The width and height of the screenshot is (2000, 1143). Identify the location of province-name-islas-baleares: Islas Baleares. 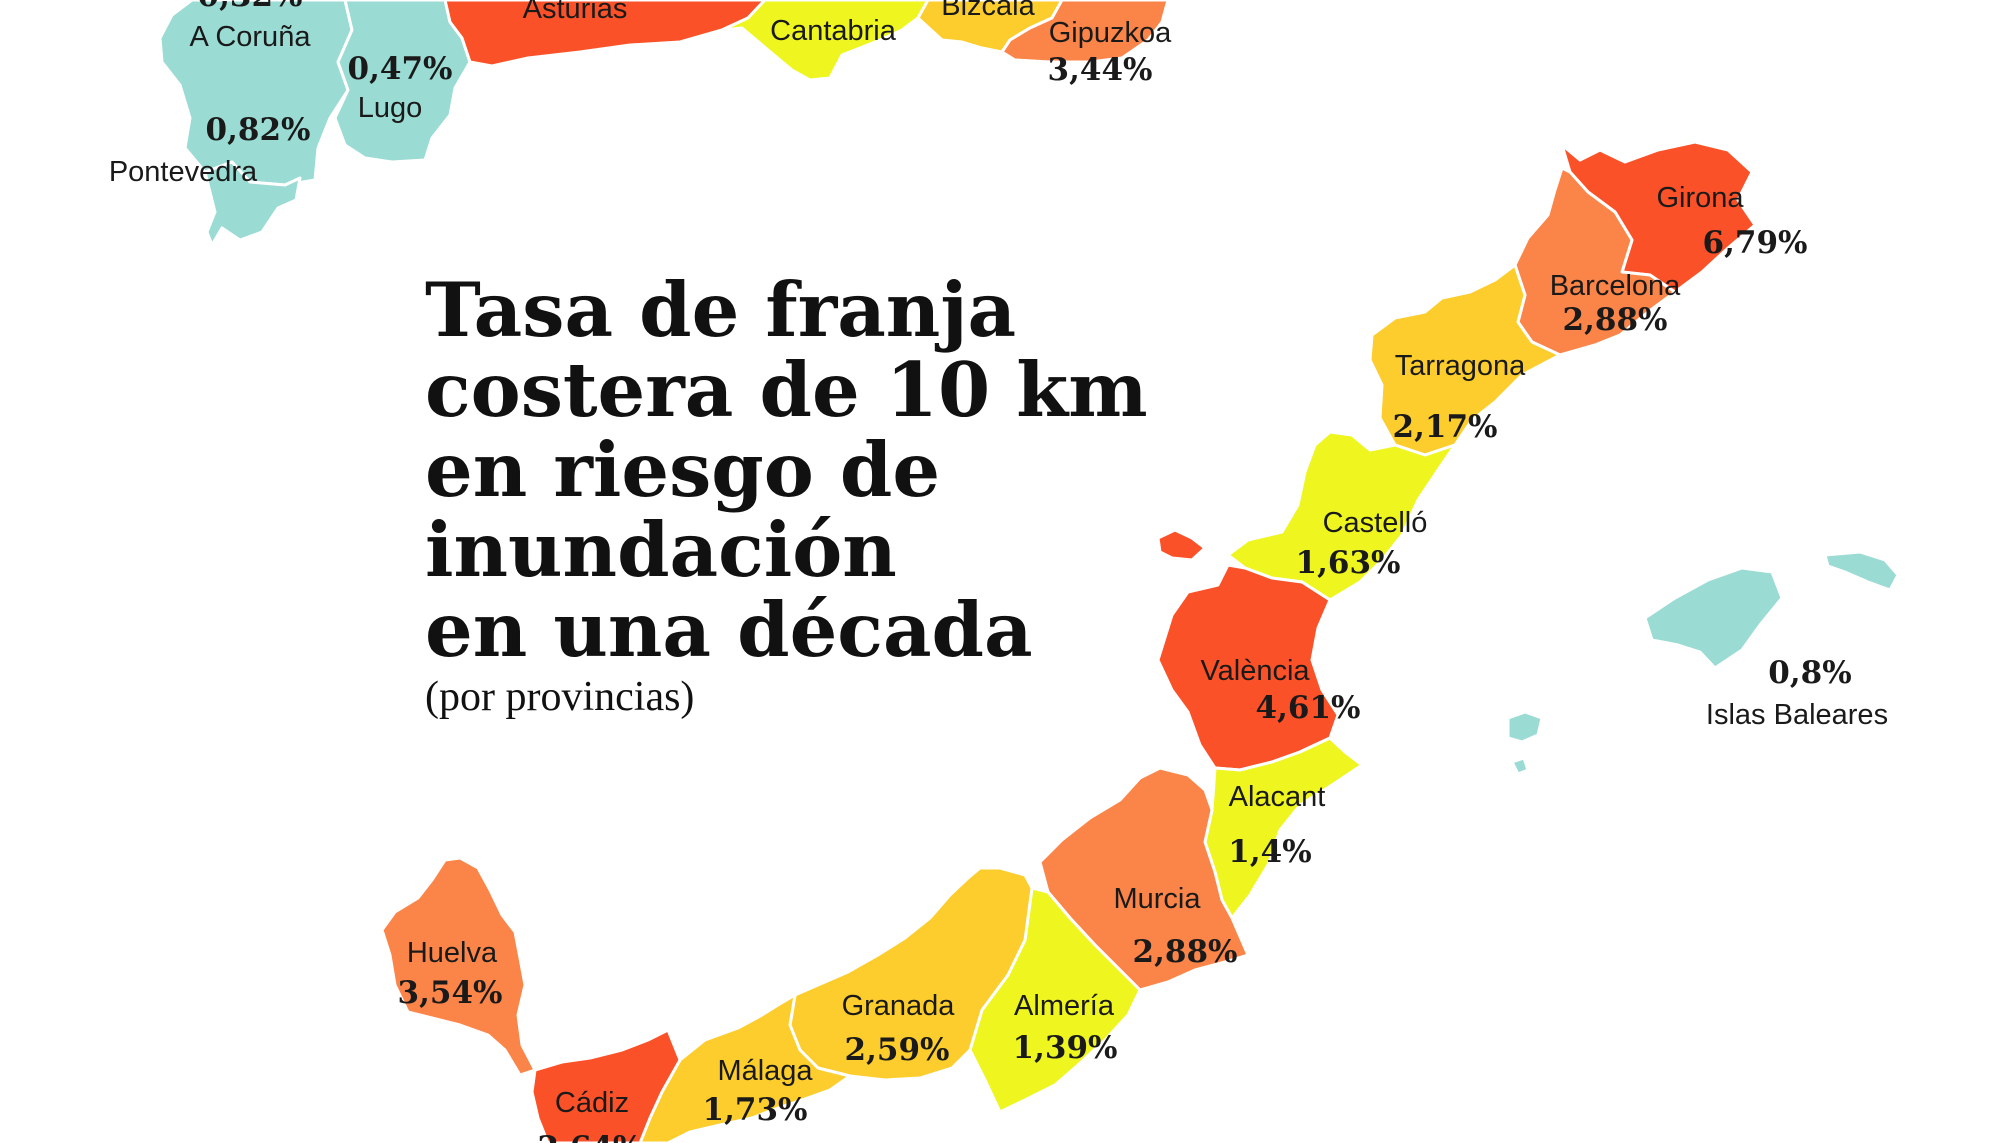
(1797, 715).